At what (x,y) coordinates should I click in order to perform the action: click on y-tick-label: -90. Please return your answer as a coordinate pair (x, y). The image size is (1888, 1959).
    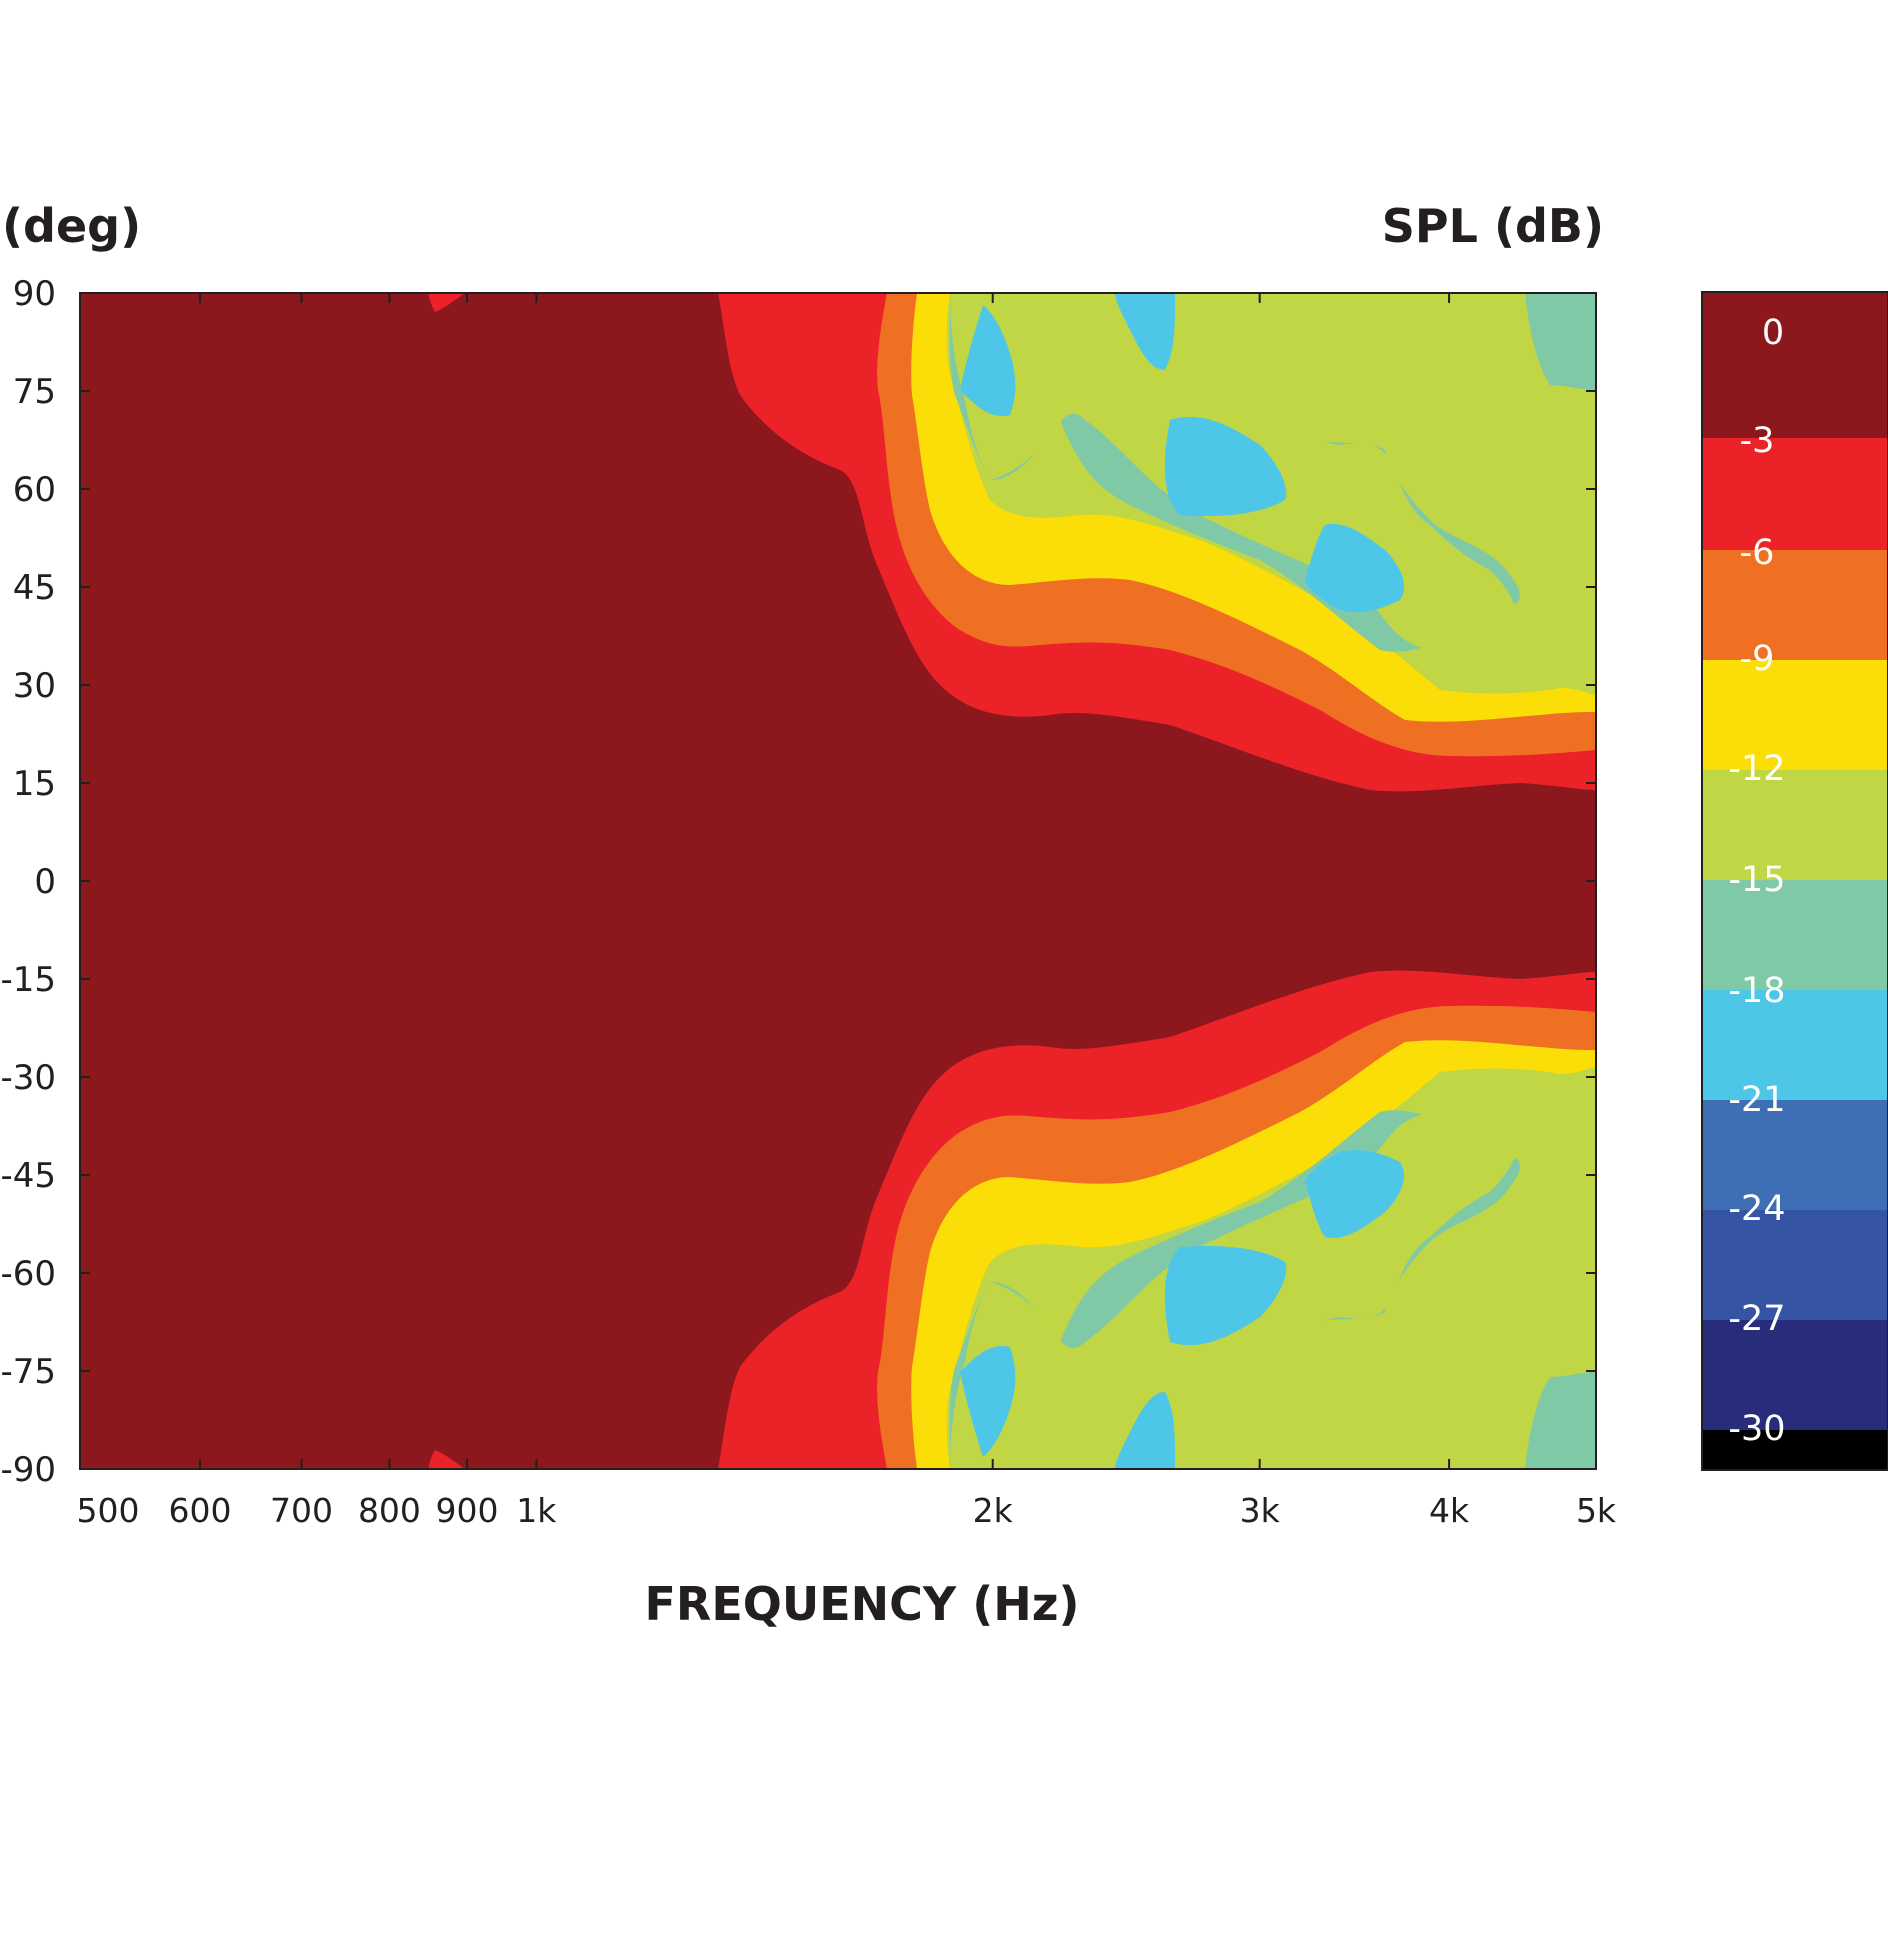
    Looking at the image, I should click on (28, 1470).